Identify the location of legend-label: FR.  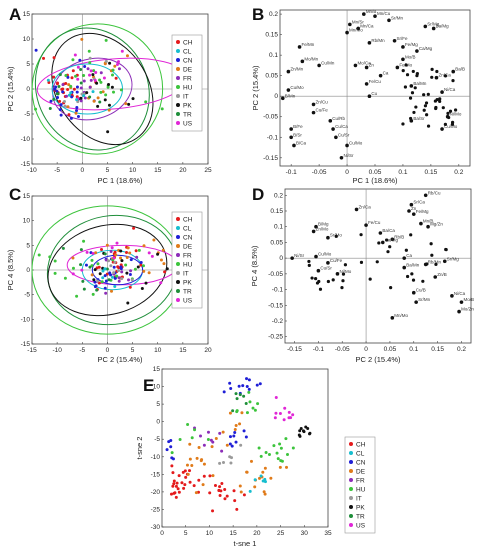
(187, 79).